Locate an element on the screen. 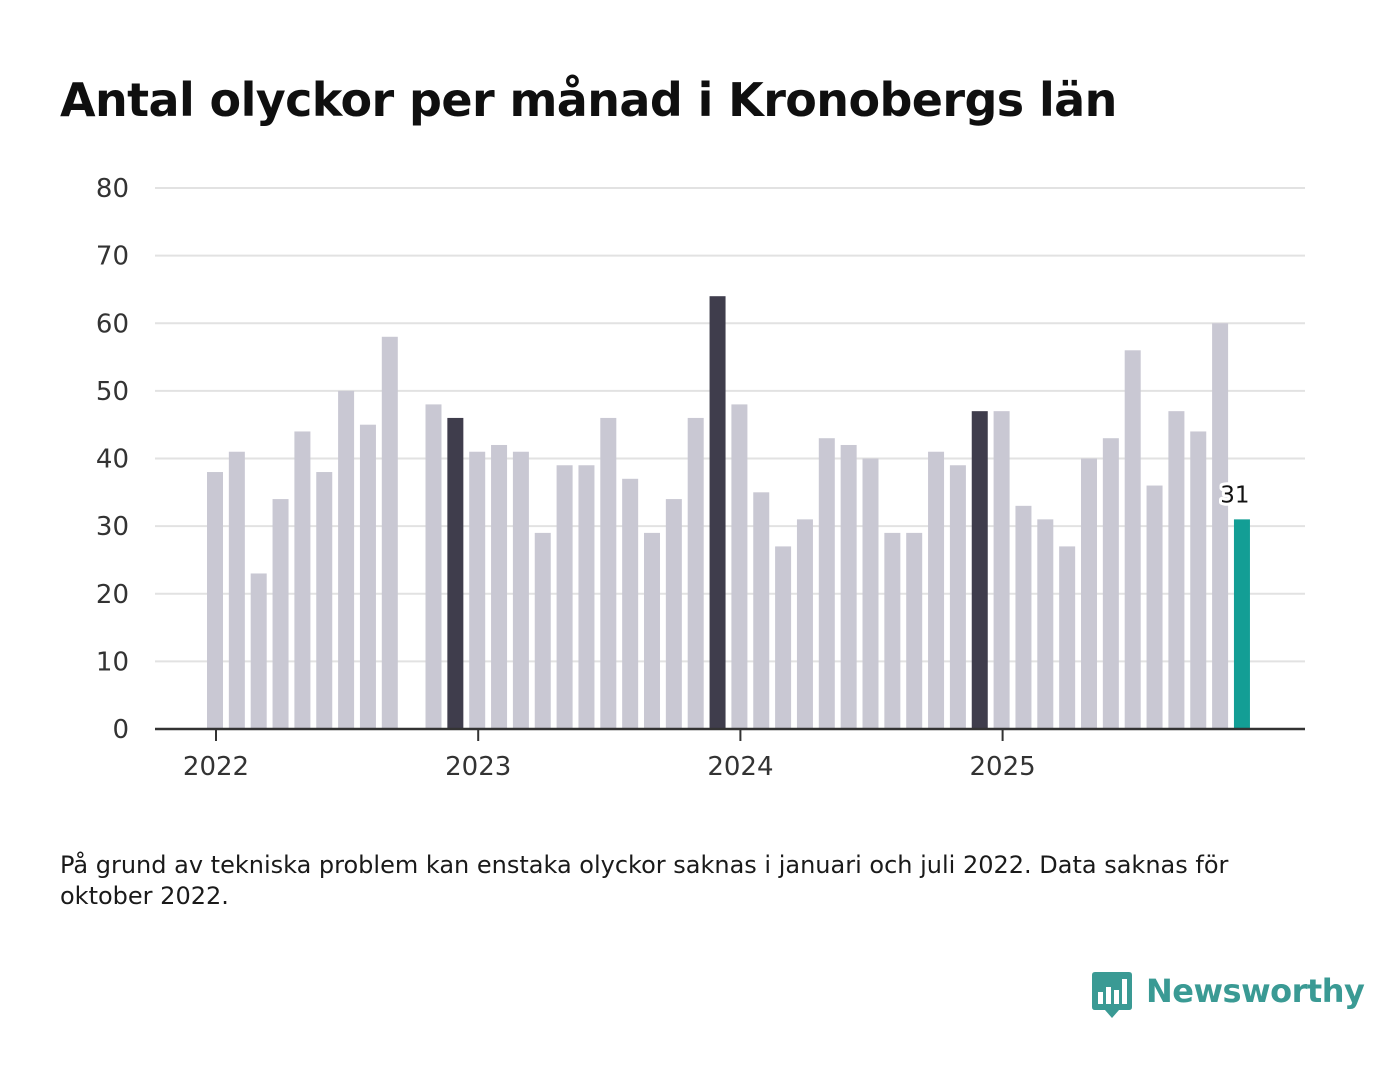 The width and height of the screenshot is (1400, 1080). y-tick-label: 80 is located at coordinates (112, 189).